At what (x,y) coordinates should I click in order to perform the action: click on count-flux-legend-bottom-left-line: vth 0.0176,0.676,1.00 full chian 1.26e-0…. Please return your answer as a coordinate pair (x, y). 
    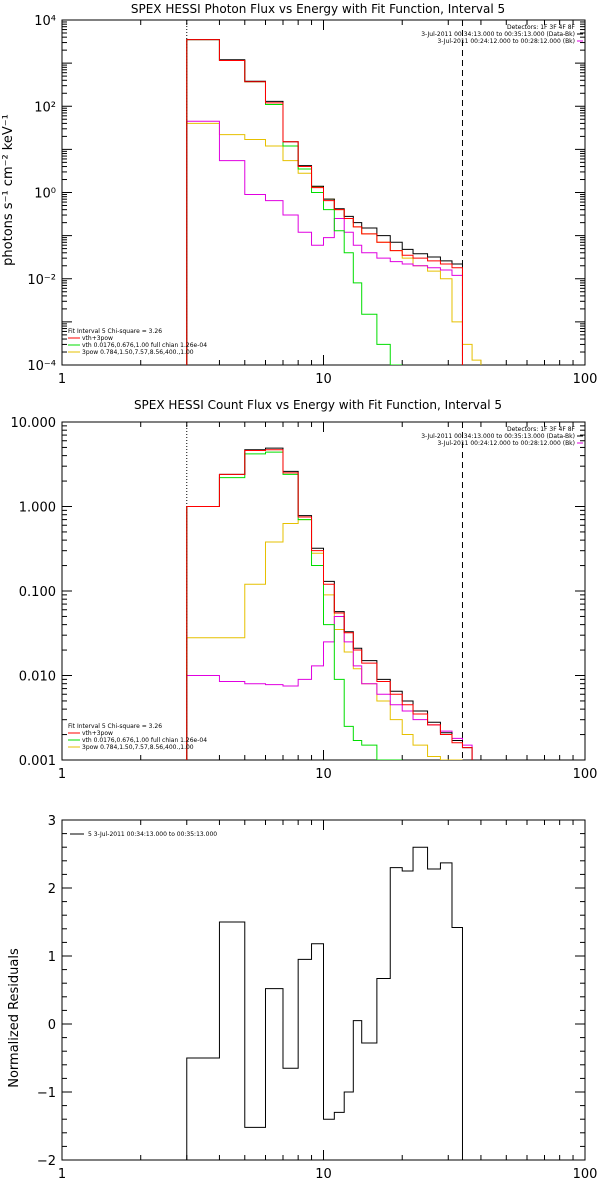
    Looking at the image, I should click on (144, 740).